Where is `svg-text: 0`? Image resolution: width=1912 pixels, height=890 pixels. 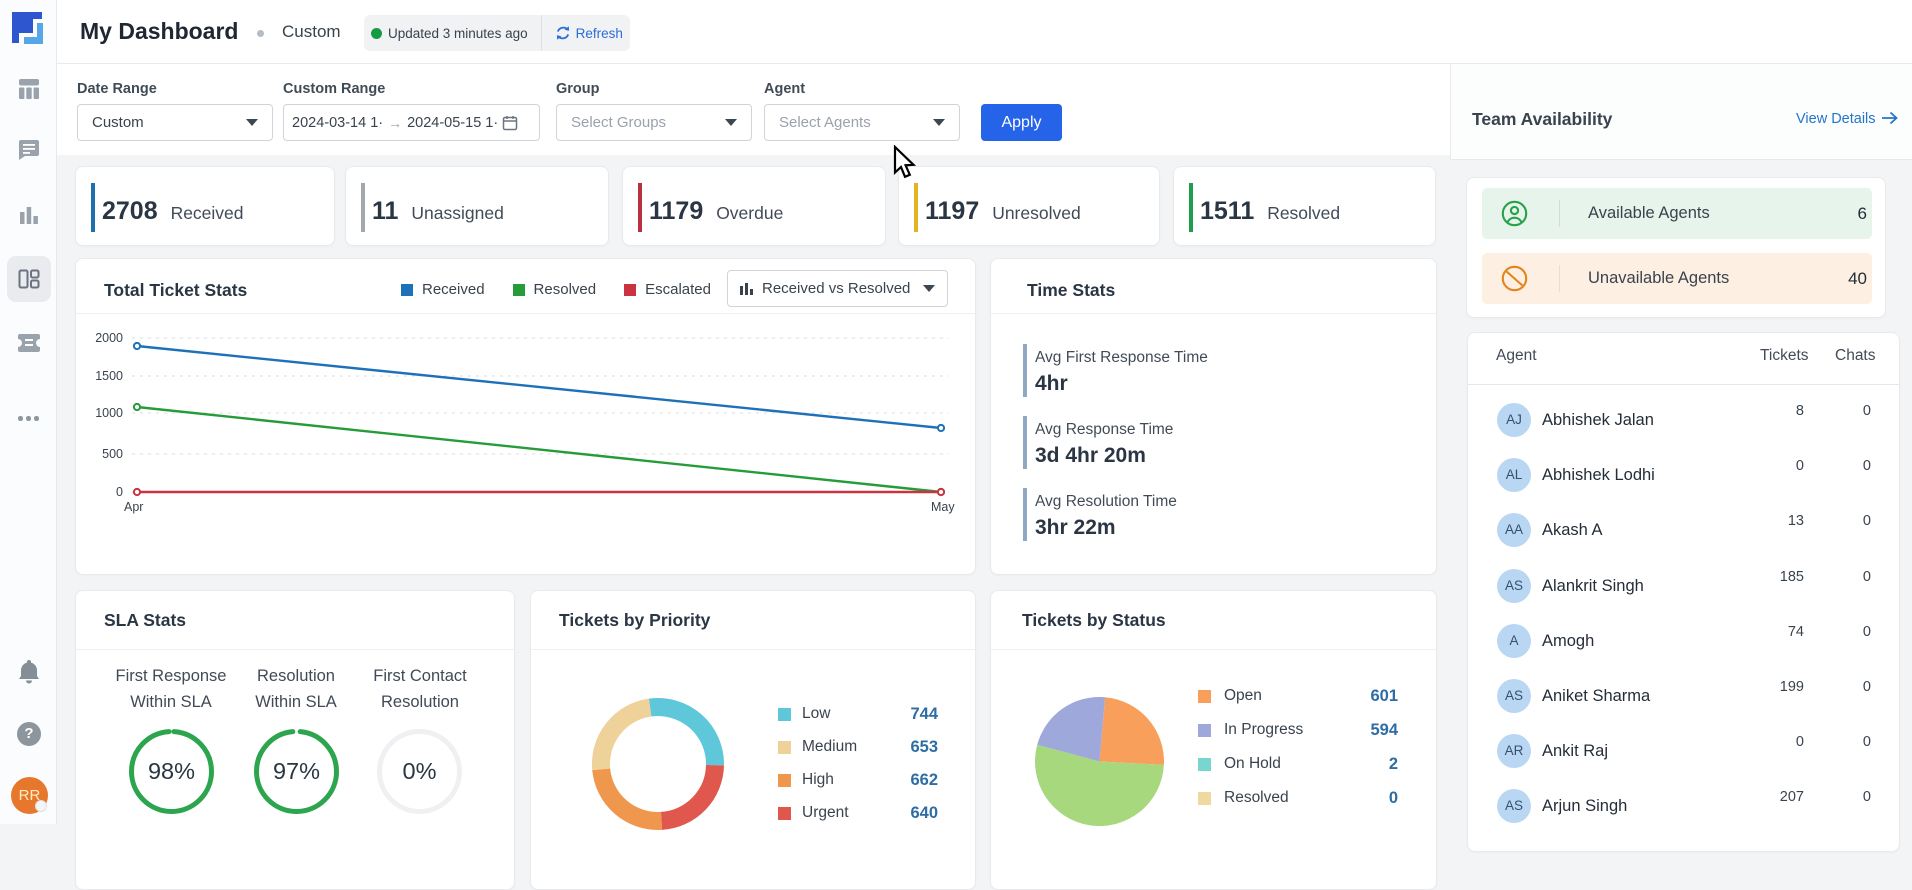 svg-text: 0 is located at coordinates (119, 492).